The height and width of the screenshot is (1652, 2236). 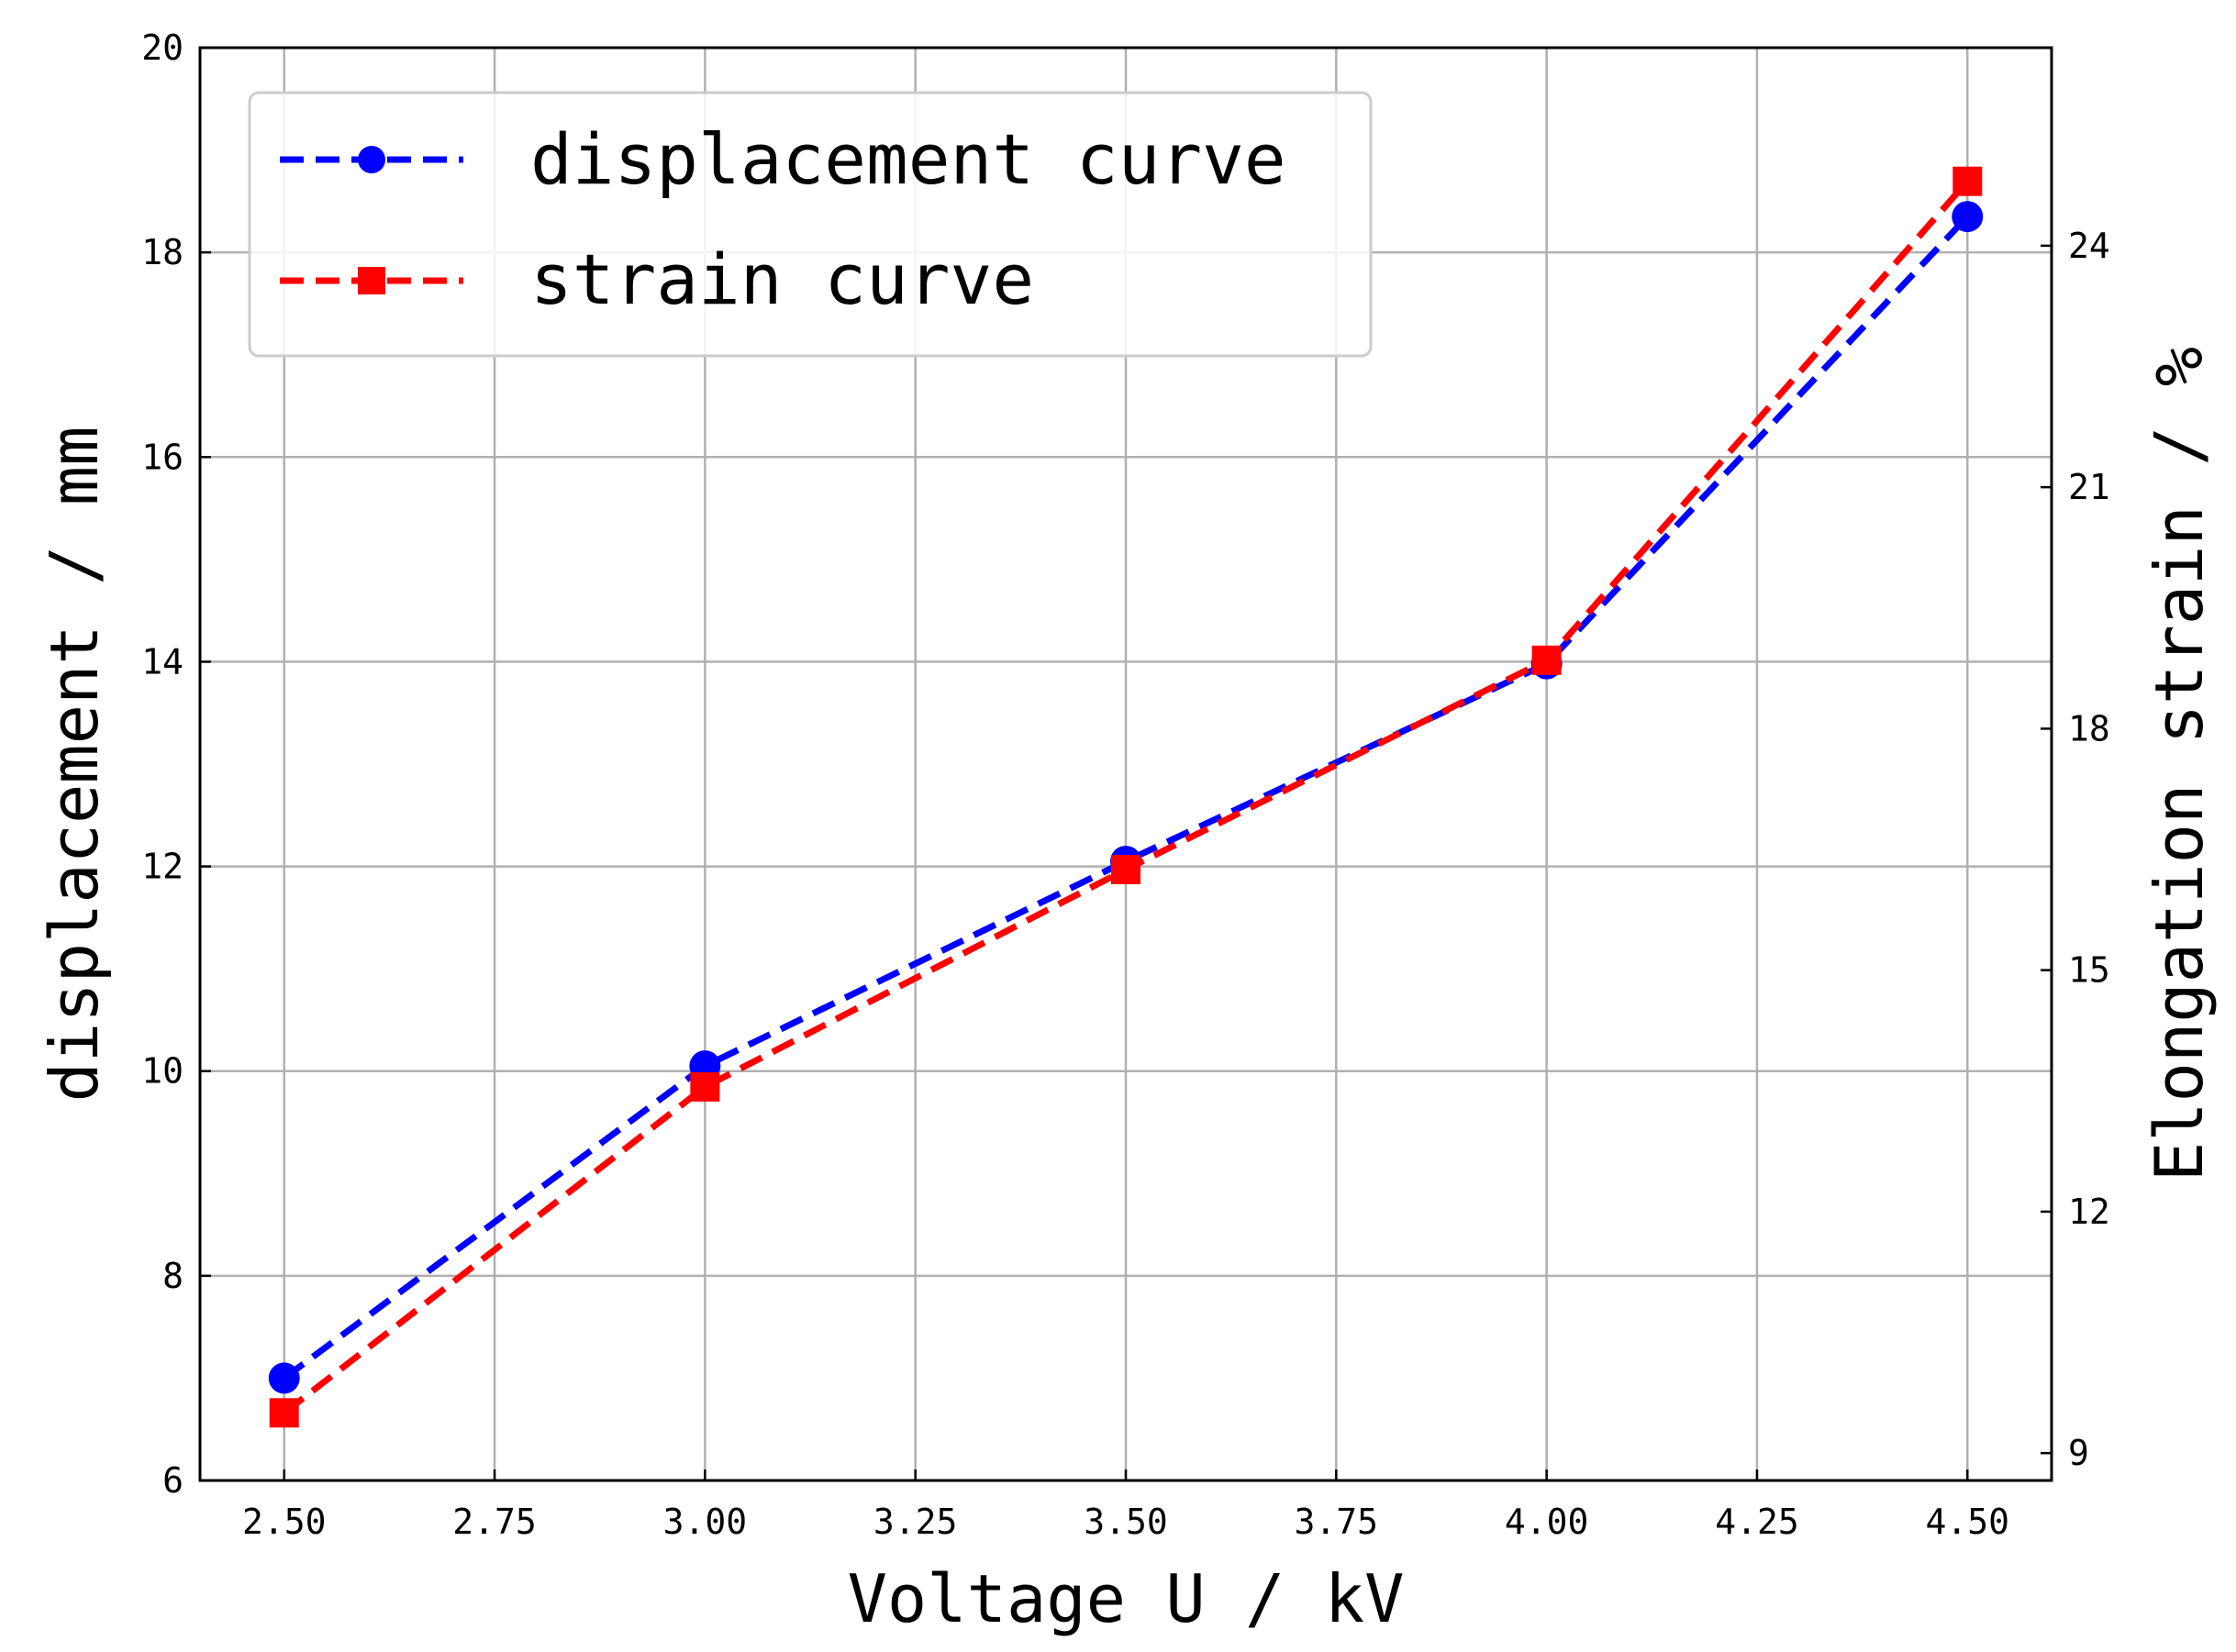 What do you see at coordinates (1968, 1522) in the screenshot?
I see `x-tick-label: 4.50` at bounding box center [1968, 1522].